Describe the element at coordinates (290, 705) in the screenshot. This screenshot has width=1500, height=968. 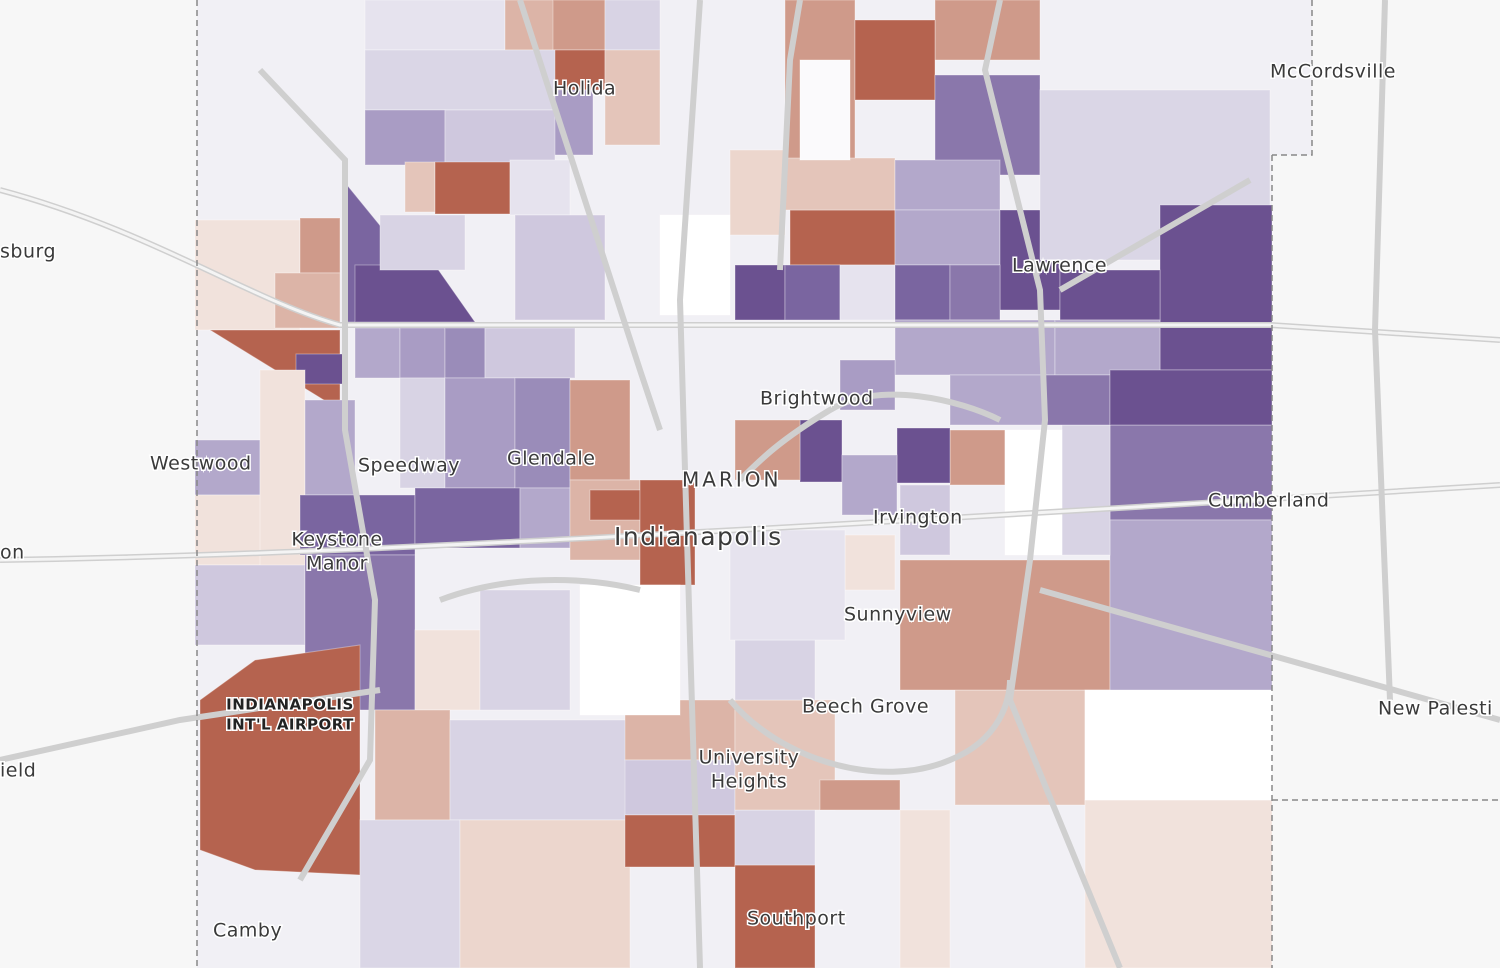
I see `place-label: INDIANAPOLIS` at that location.